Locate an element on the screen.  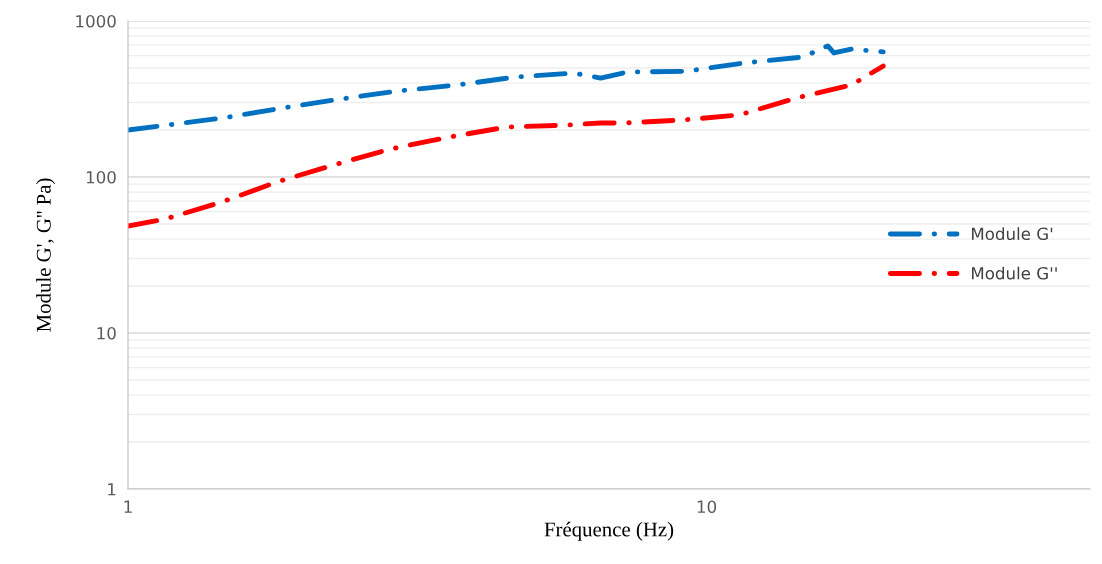
y-tick-label: 10 is located at coordinates (106, 333).